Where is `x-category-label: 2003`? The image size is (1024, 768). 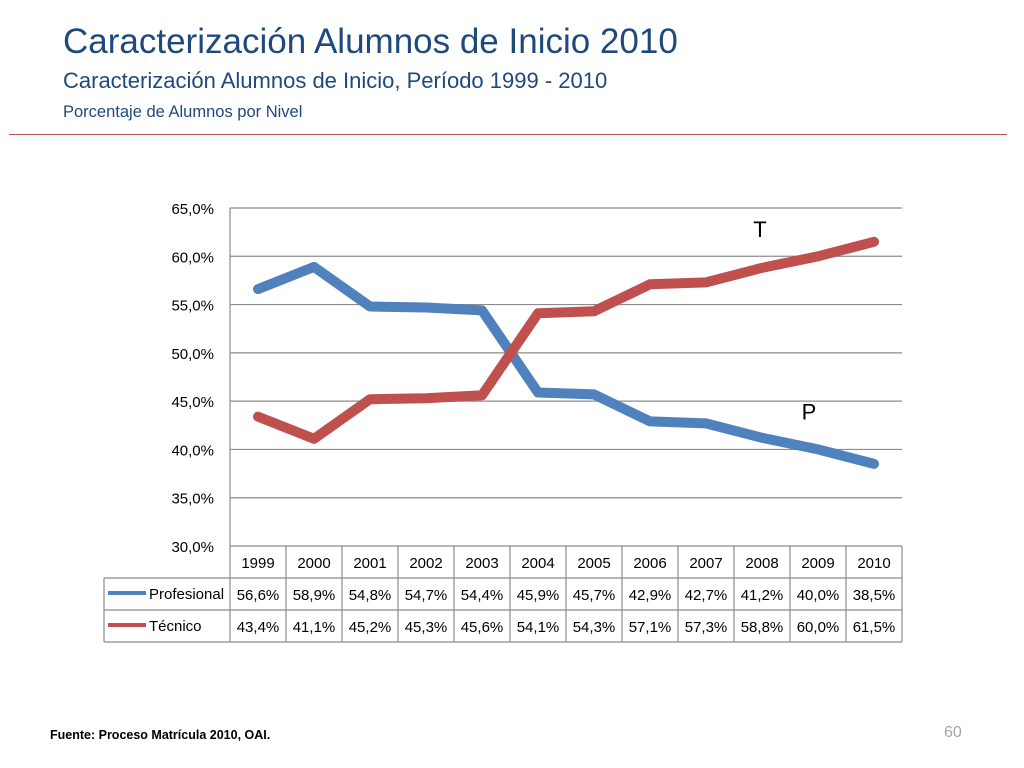
x-category-label: 2003 is located at coordinates (481, 563).